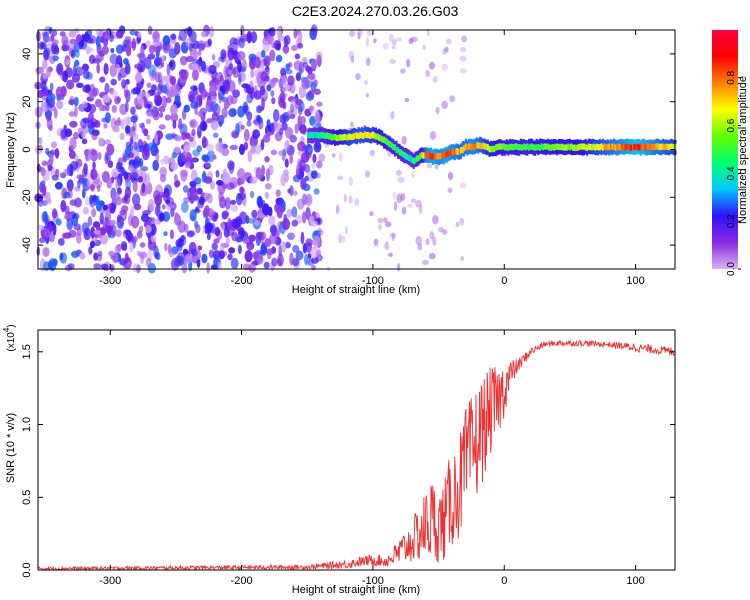 The height and width of the screenshot is (600, 750). Describe the element at coordinates (504, 281) in the screenshot. I see `x-tick-label: 0` at that location.